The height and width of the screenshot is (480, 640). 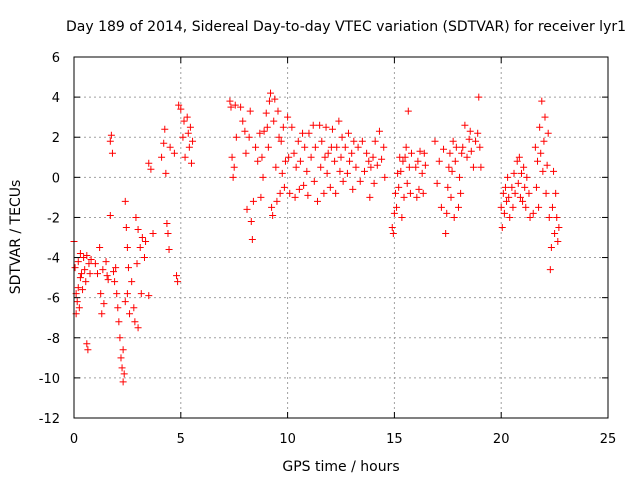 I want to click on y-tick-label: 2, so click(x=56, y=138).